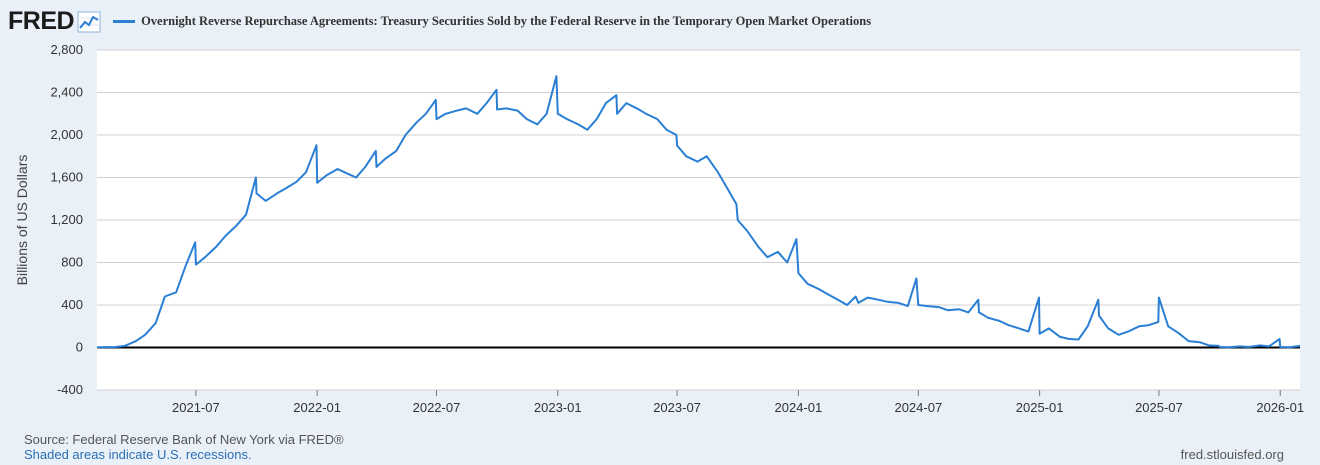 The image size is (1320, 465). What do you see at coordinates (1040, 407) in the screenshot?
I see `x-tick-label: 2025-01` at bounding box center [1040, 407].